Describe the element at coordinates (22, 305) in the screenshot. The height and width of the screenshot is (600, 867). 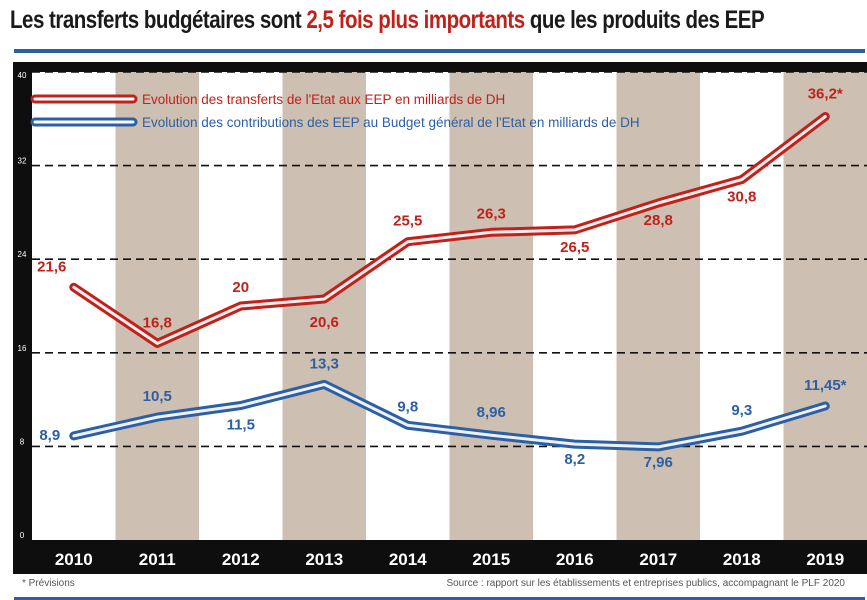
I see `y-axis-ticks: 0 8 16 24 32 40` at that location.